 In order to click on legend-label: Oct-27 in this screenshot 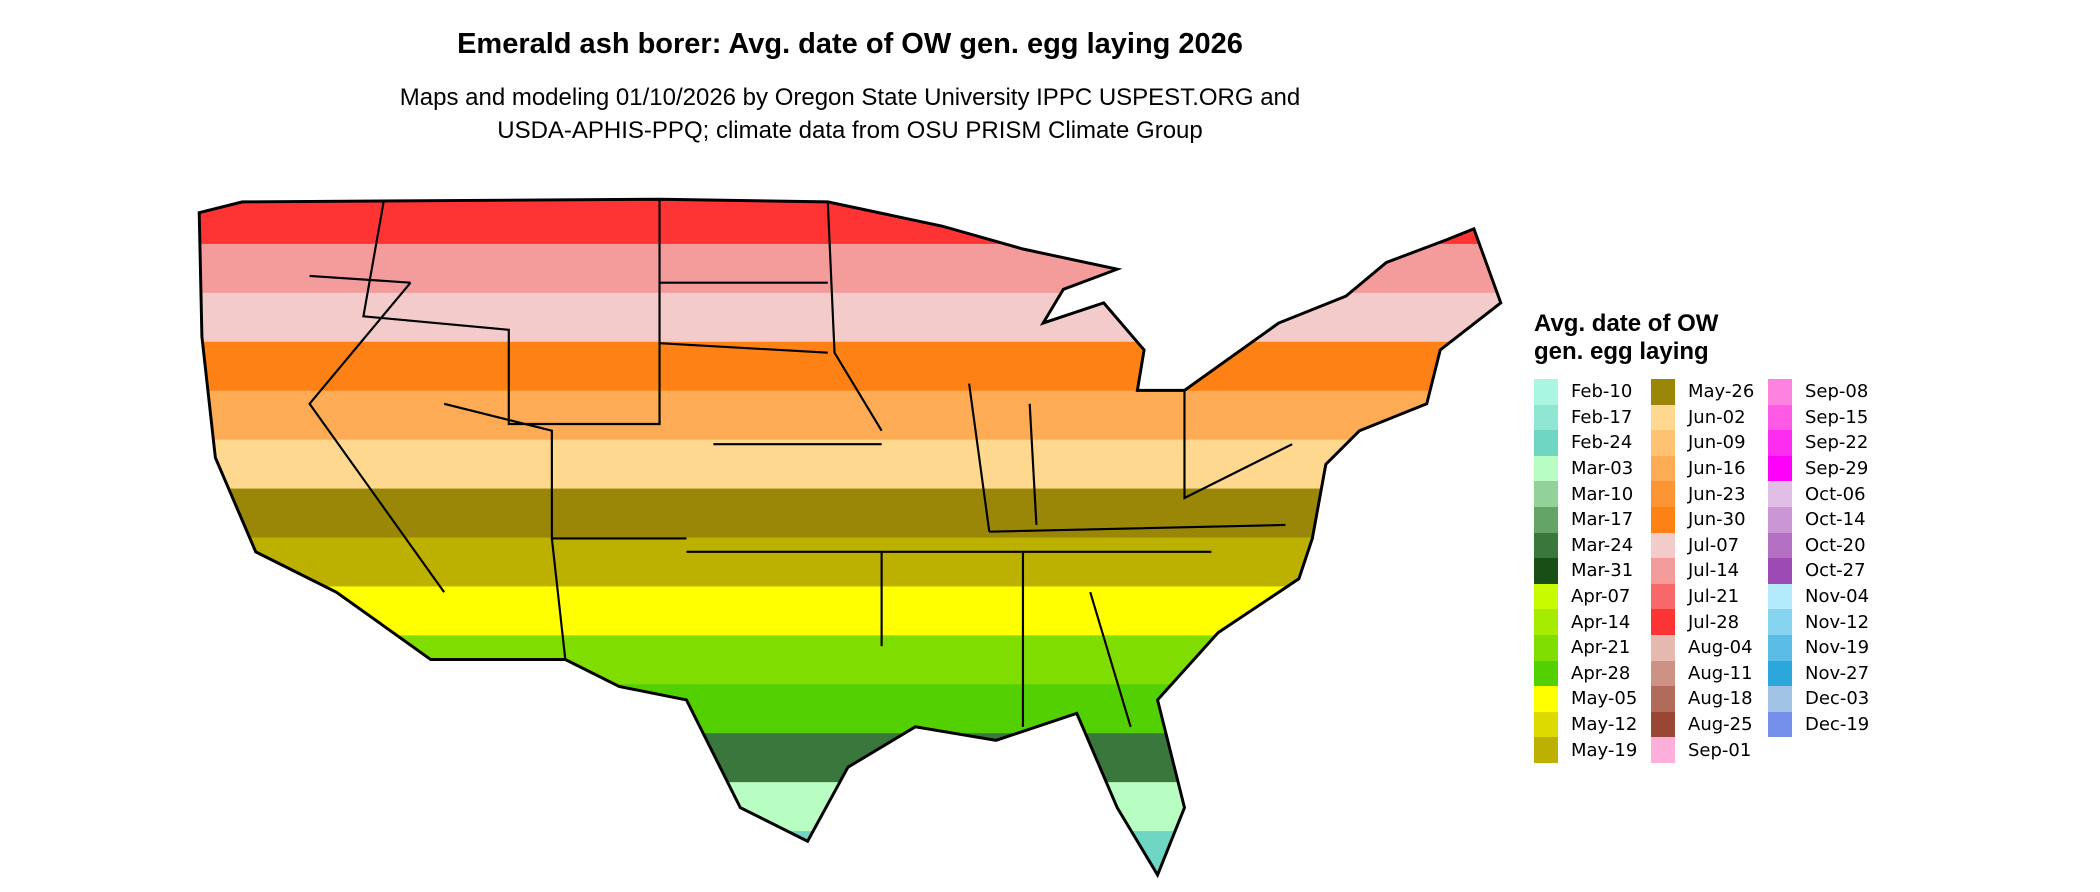, I will do `click(1835, 571)`.